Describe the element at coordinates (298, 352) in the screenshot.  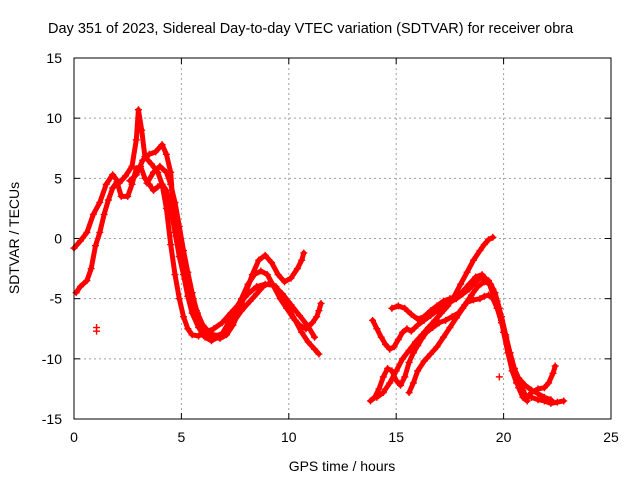
I see `series-outliers` at that location.